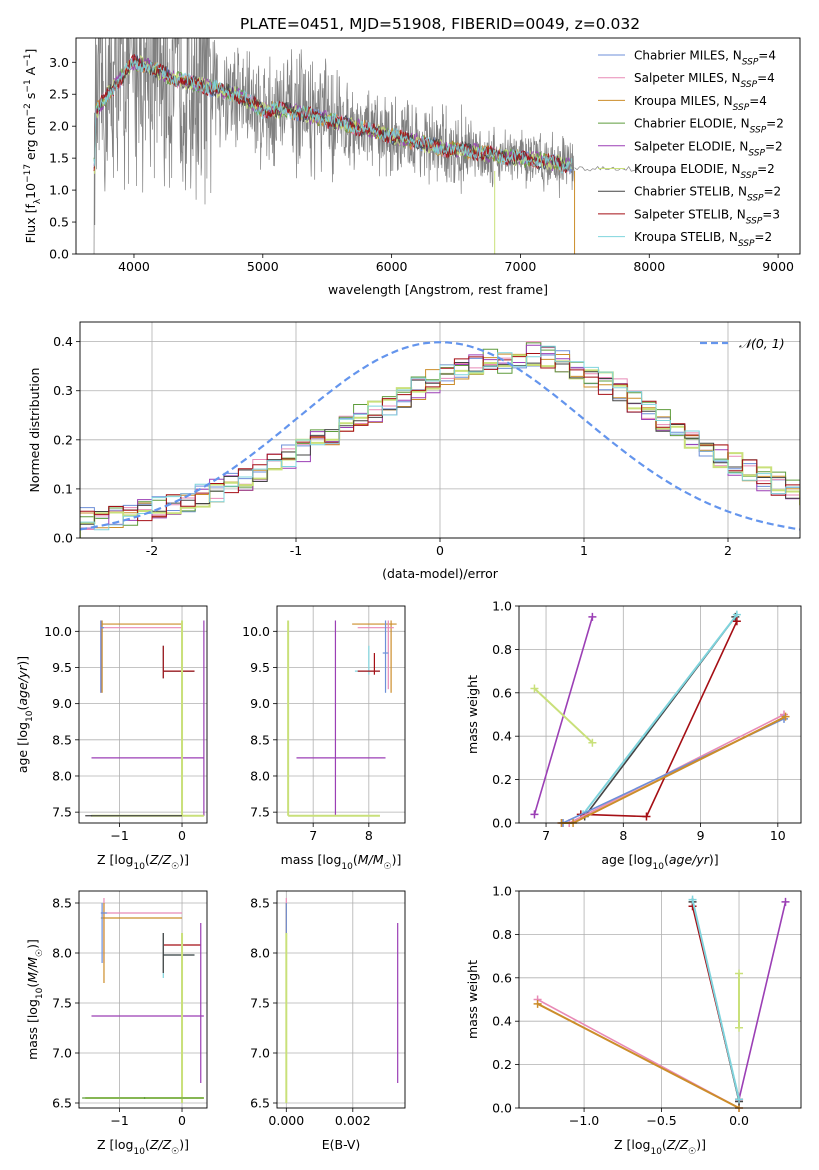 This screenshot has height=1170, width=819. What do you see at coordinates (502, 692) in the screenshot?
I see `y-tick-label: 0.6` at bounding box center [502, 692].